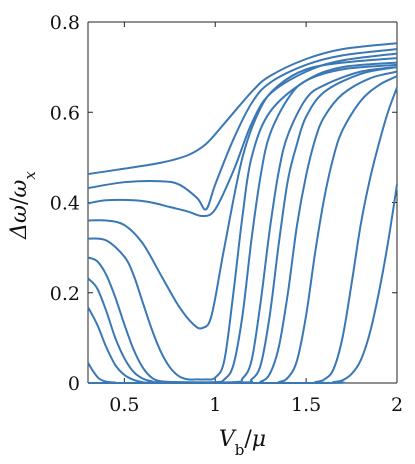 This screenshot has width=415, height=464. Describe the element at coordinates (397, 405) in the screenshot. I see `x-tick-label: 2` at that location.